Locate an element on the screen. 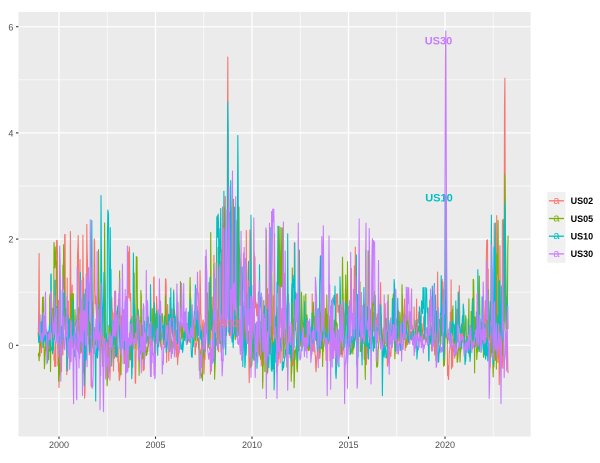 Image resolution: width=600 pixels, height=463 pixels. svg-text: 2020 is located at coordinates (445, 445).